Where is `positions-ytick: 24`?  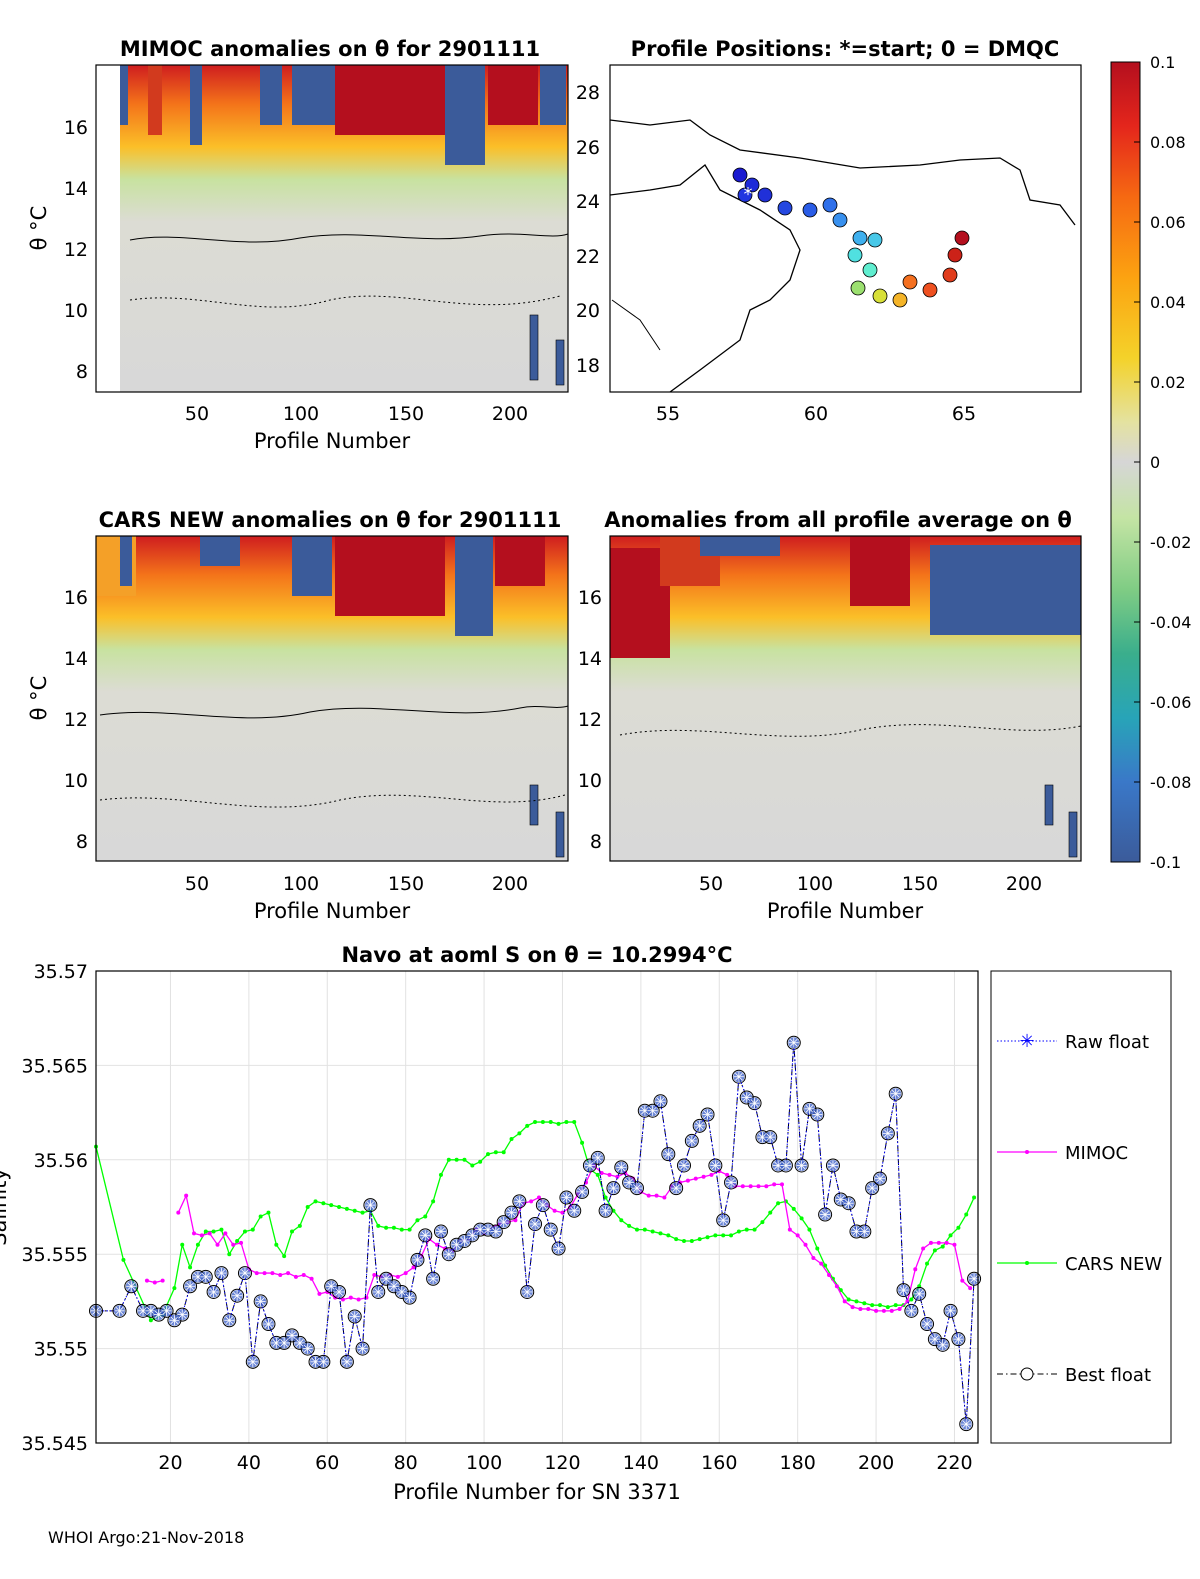
positions-ytick: 24 is located at coordinates (588, 202).